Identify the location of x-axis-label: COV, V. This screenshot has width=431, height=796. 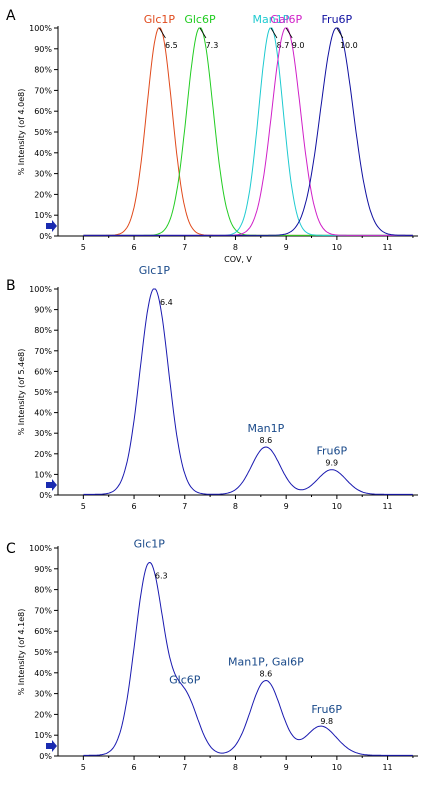
(238, 259).